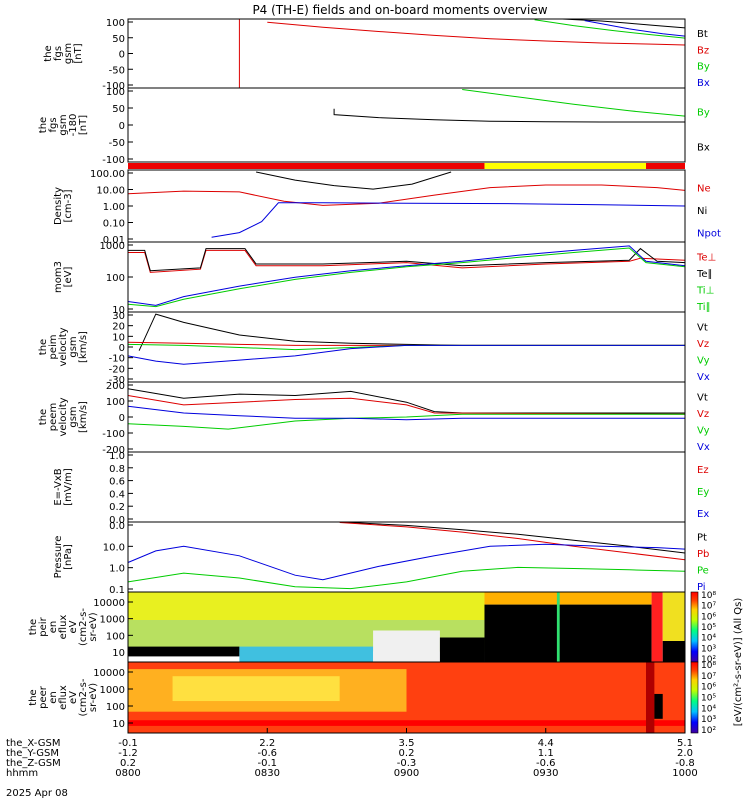 The image size is (750, 800). I want to click on series-line-Pi, so click(406, 562).